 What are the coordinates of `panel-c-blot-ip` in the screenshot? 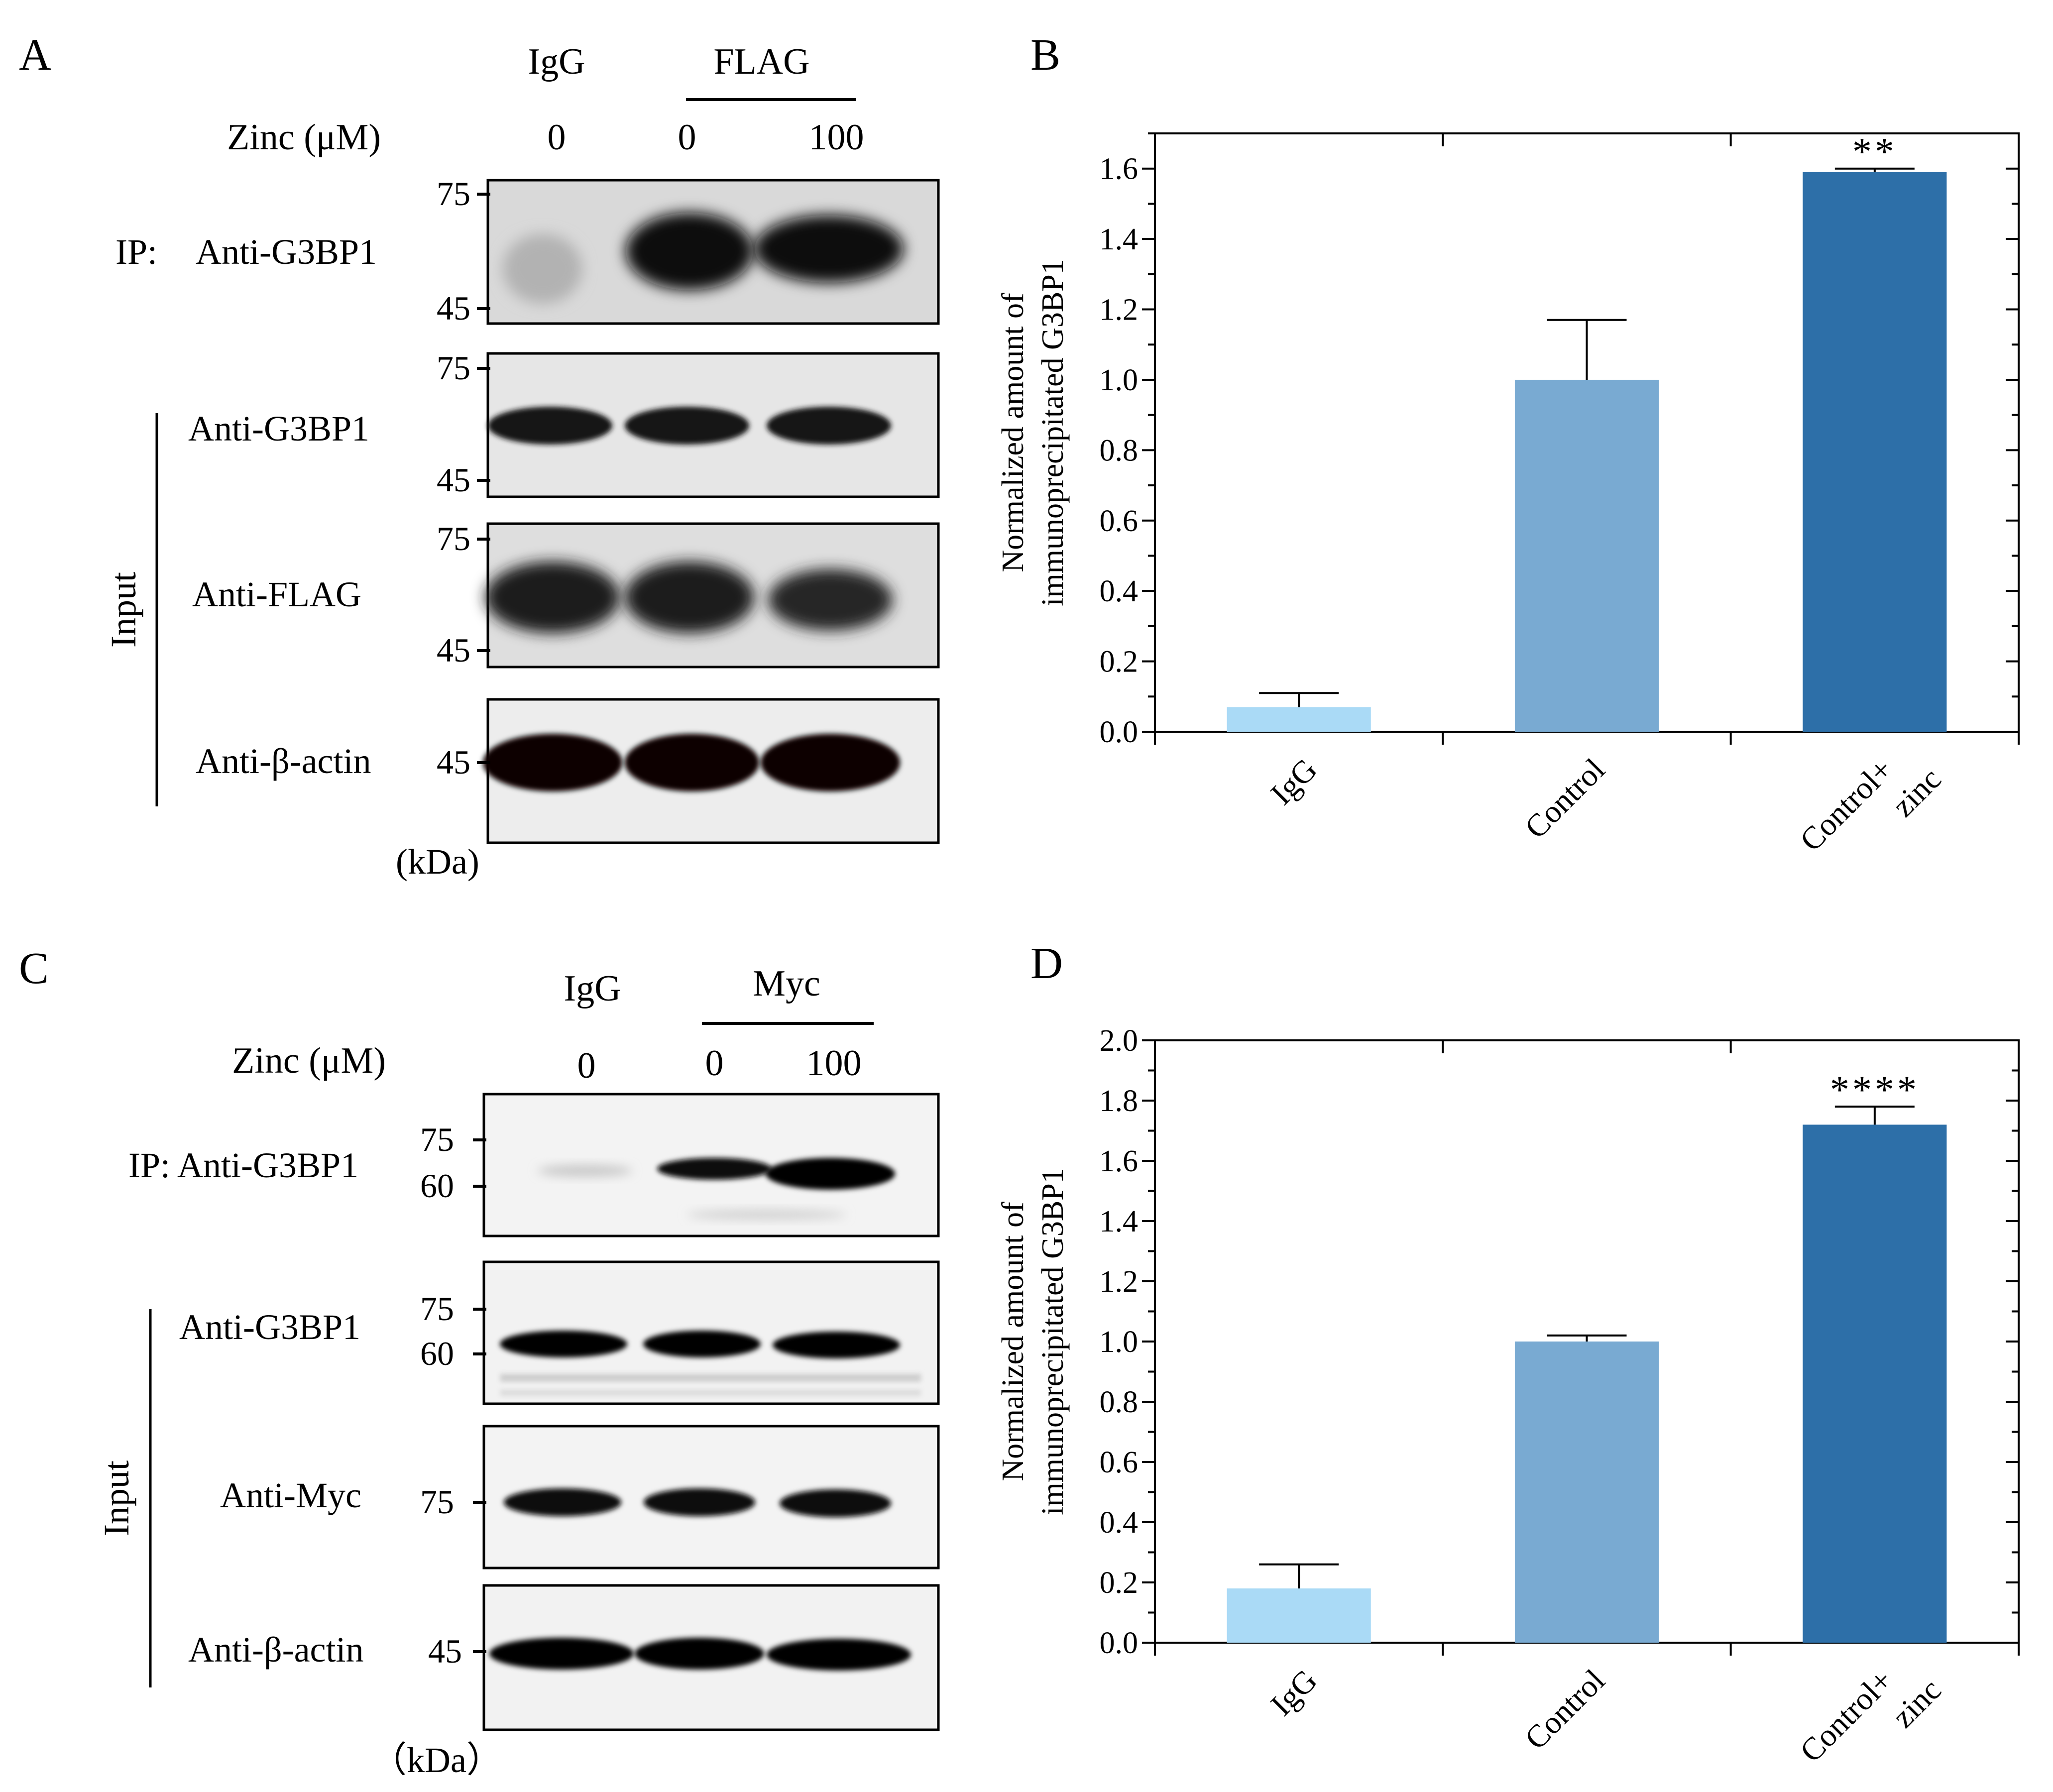 It's located at (711, 1165).